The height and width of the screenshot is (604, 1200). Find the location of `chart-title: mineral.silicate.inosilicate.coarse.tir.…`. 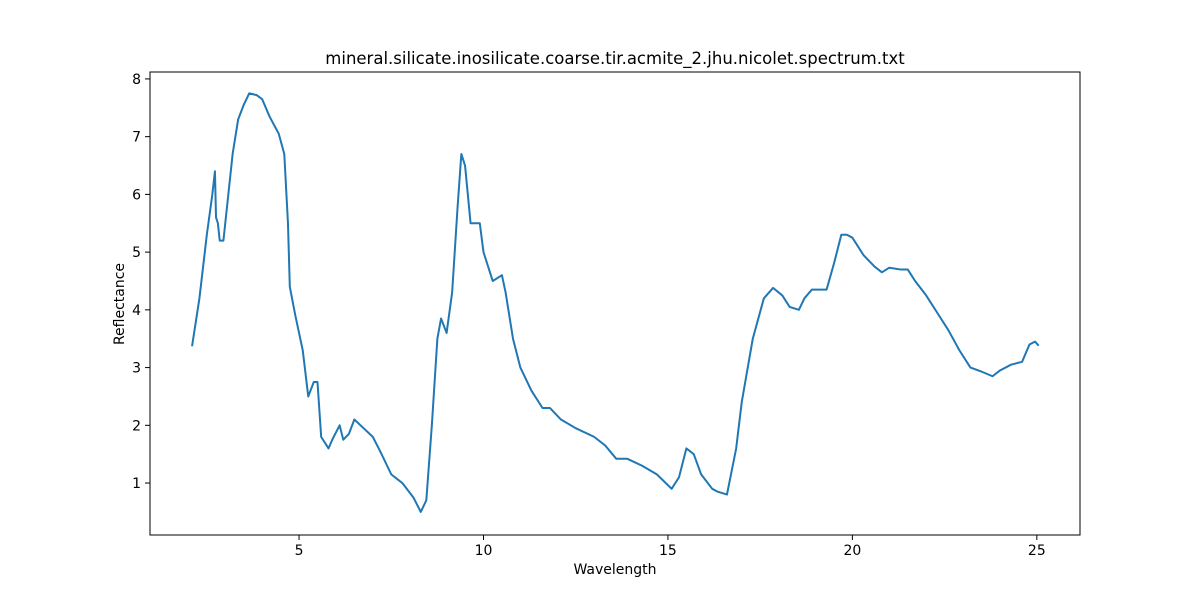

chart-title: mineral.silicate.inosilicate.coarse.tir.… is located at coordinates (615, 59).